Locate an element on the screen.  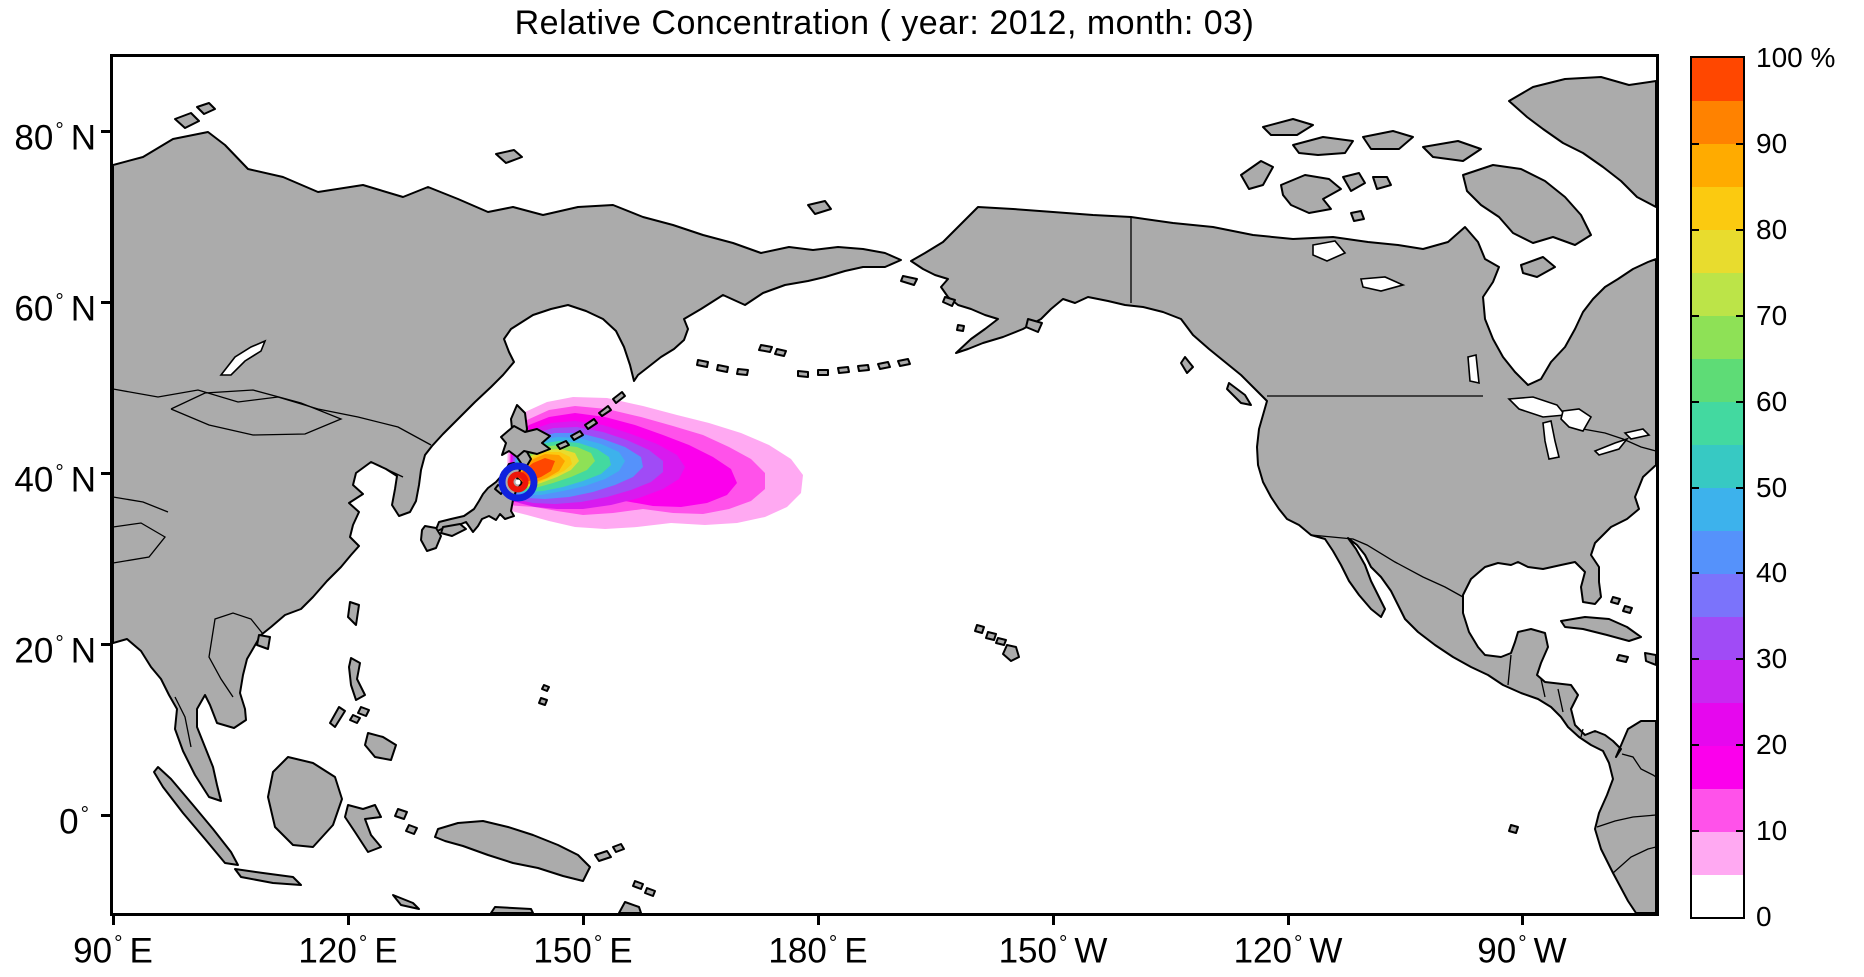
cuba-island is located at coordinates (1601, 629).